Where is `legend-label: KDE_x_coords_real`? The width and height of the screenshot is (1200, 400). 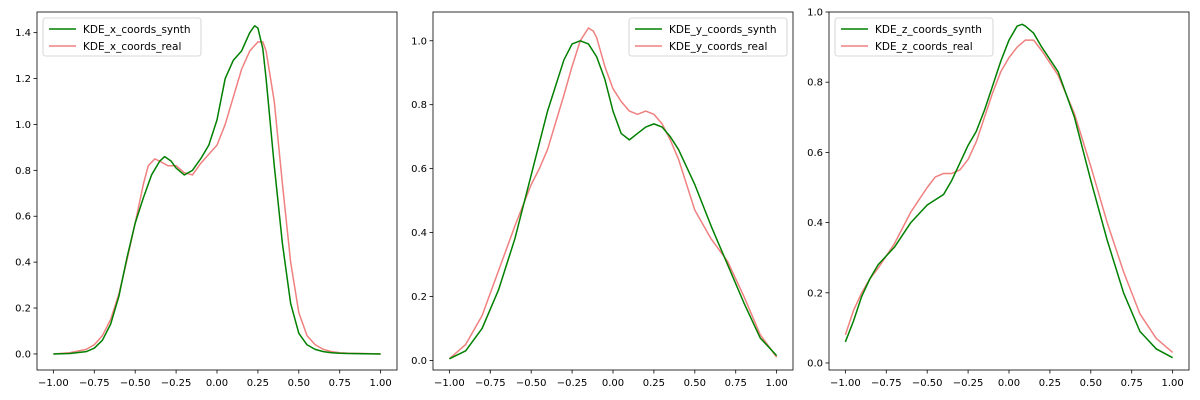
legend-label: KDE_x_coords_real is located at coordinates (132, 47).